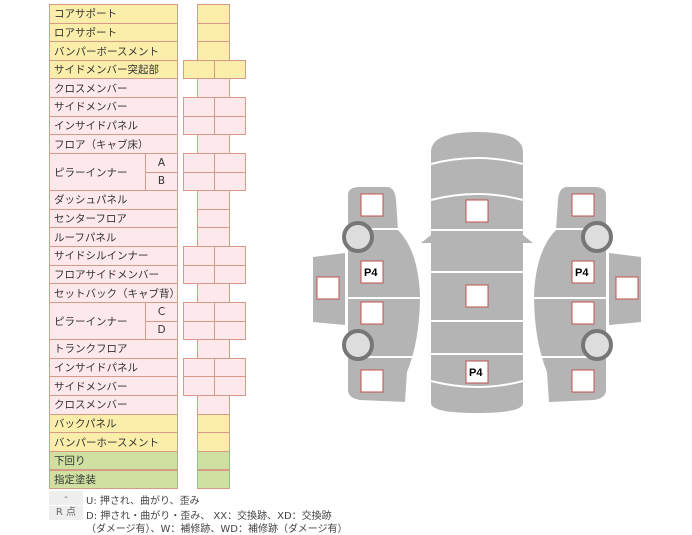 Image resolution: width=692 pixels, height=535 pixels. I want to click on box-left-rear-door, so click(372, 313).